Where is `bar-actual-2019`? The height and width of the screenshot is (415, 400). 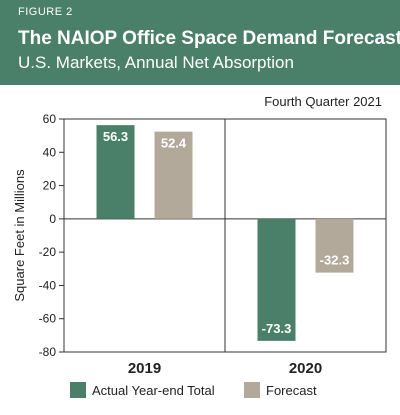
bar-actual-2019 is located at coordinates (115, 172).